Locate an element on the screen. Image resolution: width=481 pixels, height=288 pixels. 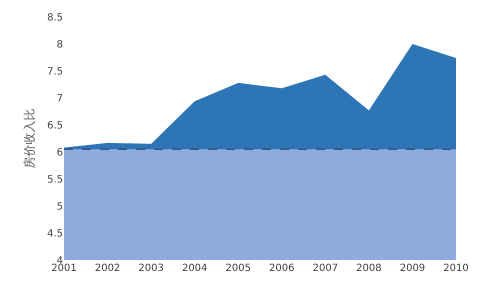
x-tick-label: 2005 is located at coordinates (238, 268).